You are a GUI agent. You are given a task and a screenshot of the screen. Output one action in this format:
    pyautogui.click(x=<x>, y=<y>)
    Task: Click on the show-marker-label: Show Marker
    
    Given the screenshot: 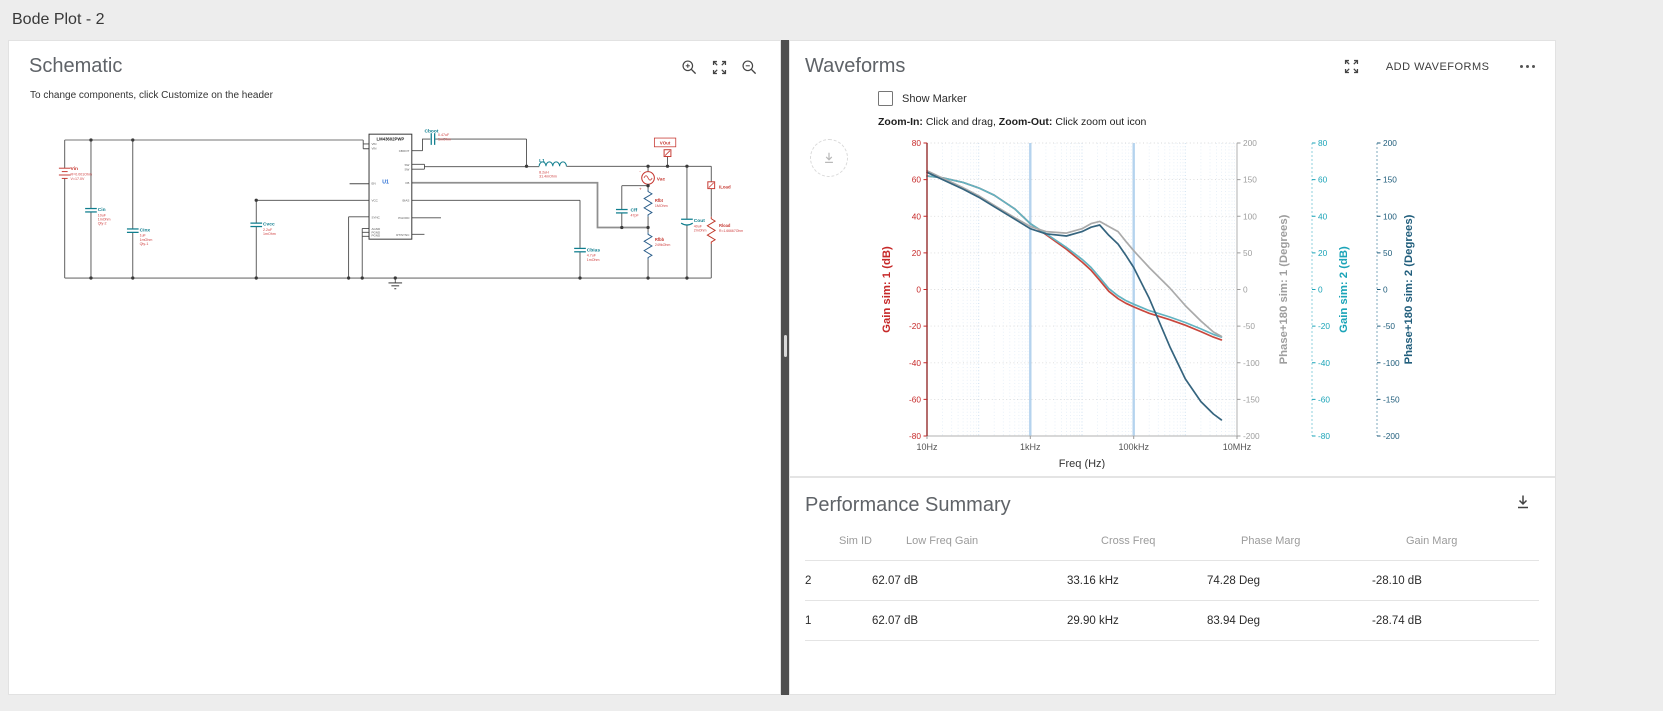 What is the action you would take?
    pyautogui.click(x=934, y=98)
    